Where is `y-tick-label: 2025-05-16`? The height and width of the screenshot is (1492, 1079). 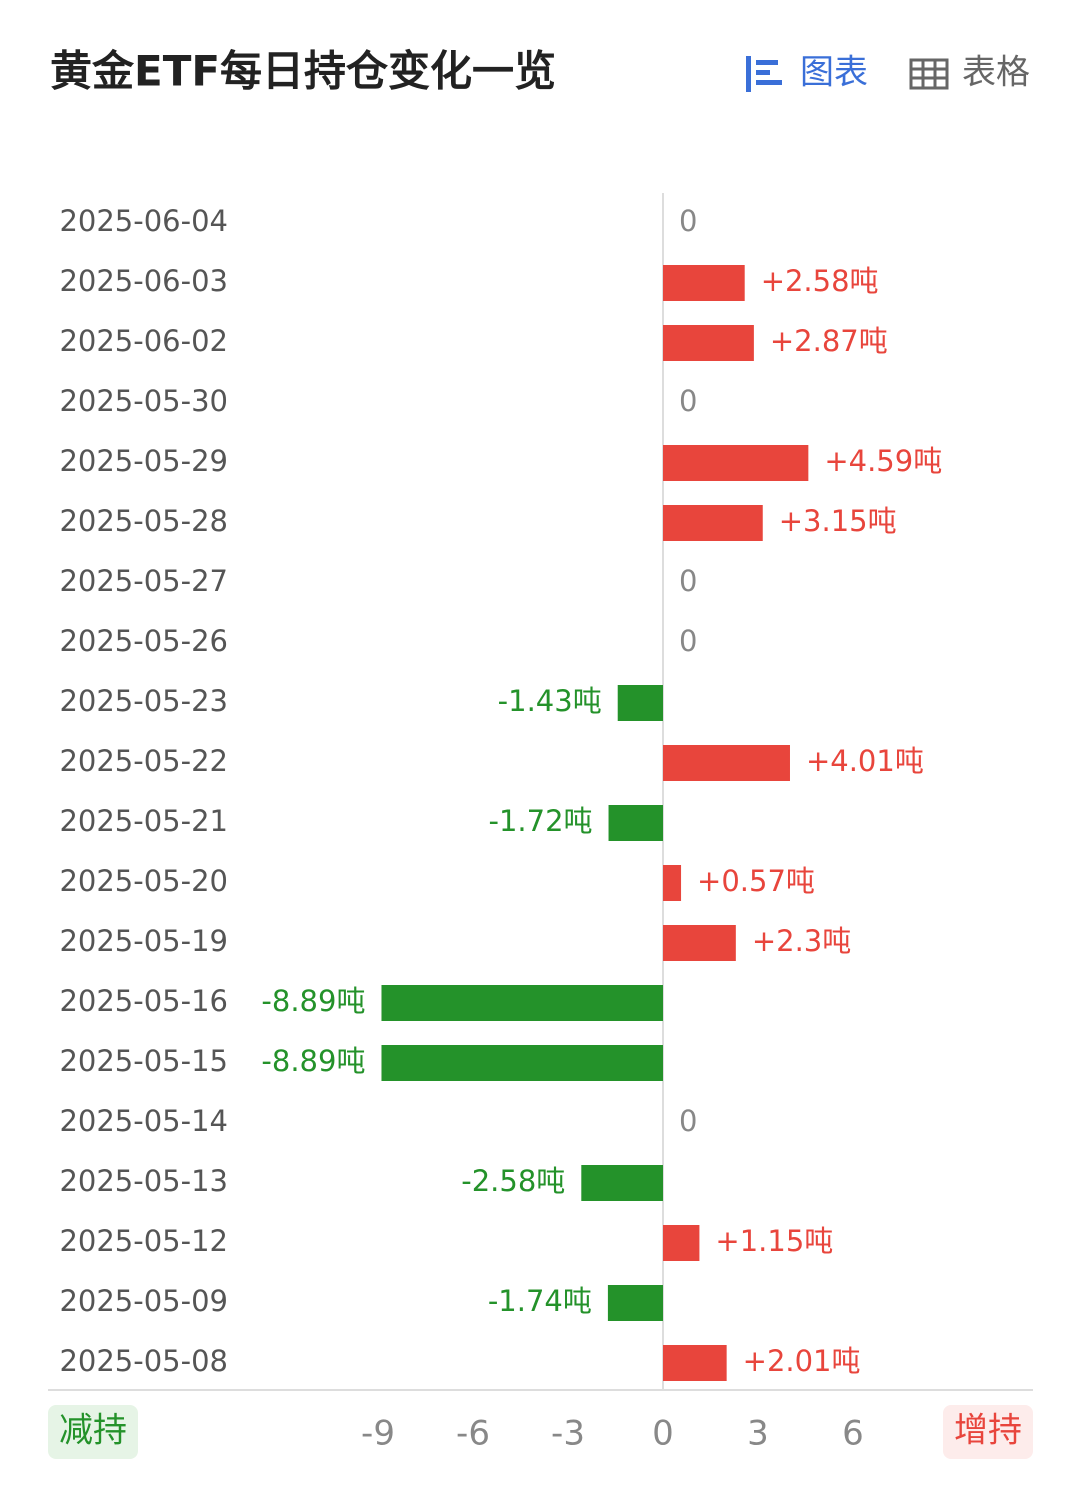 y-tick-label: 2025-05-16 is located at coordinates (143, 1001).